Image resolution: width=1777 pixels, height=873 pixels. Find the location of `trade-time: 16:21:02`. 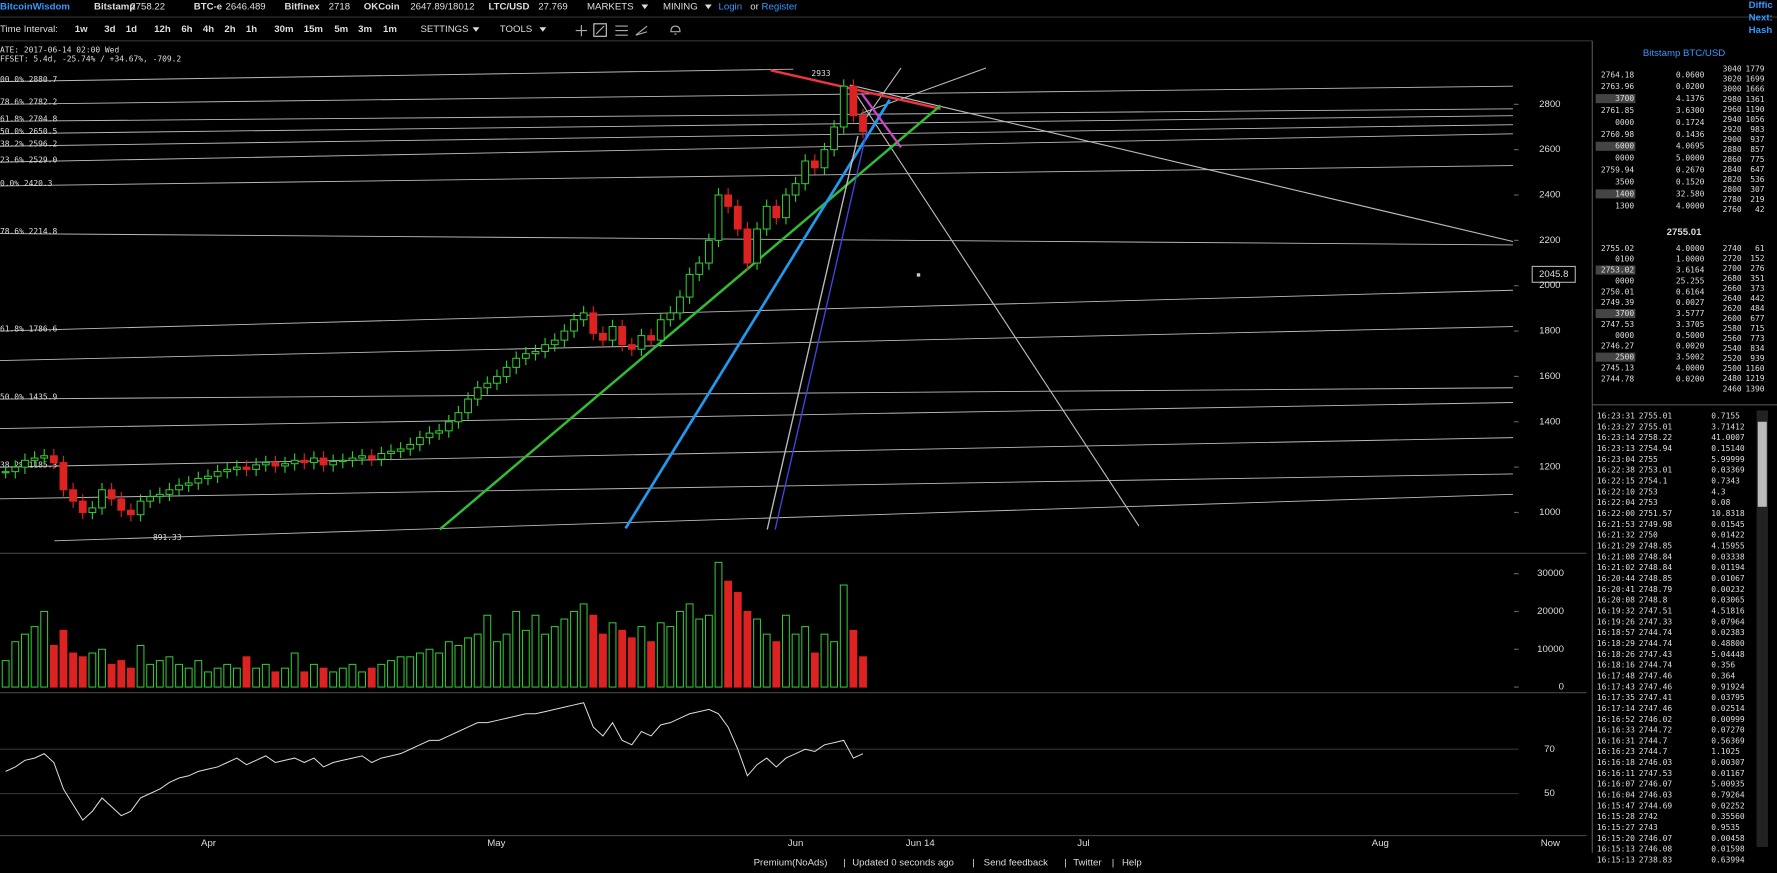

trade-time: 16:21:02 is located at coordinates (1616, 567).